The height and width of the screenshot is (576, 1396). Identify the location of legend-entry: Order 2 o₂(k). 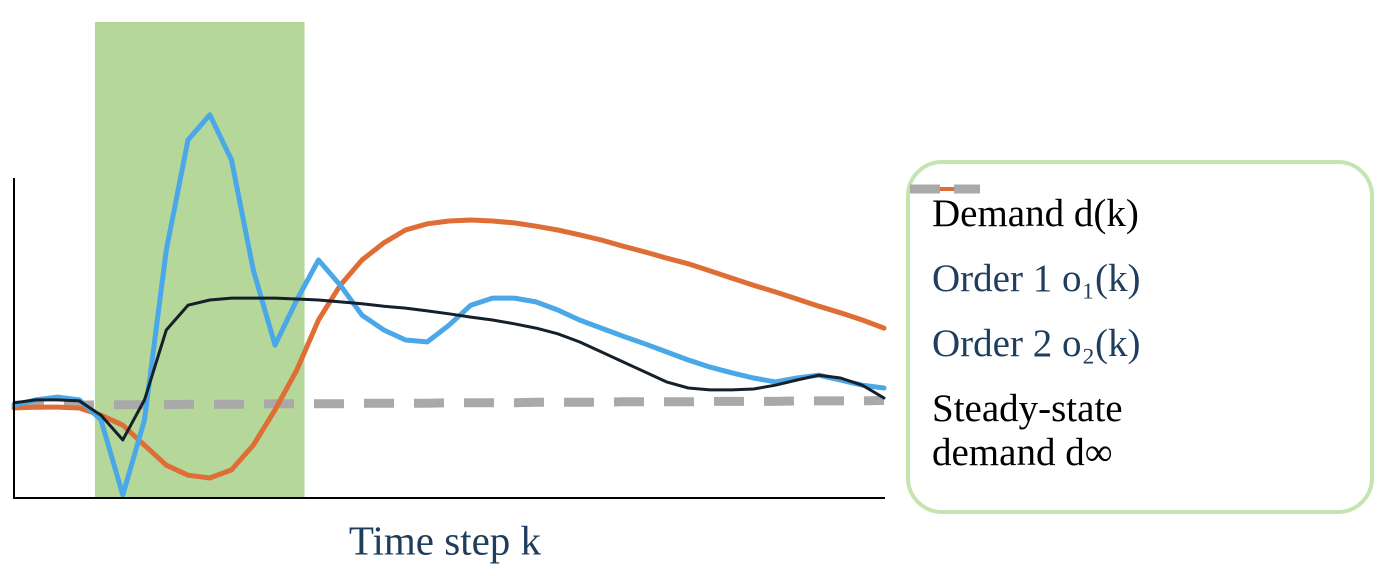
(1130, 276).